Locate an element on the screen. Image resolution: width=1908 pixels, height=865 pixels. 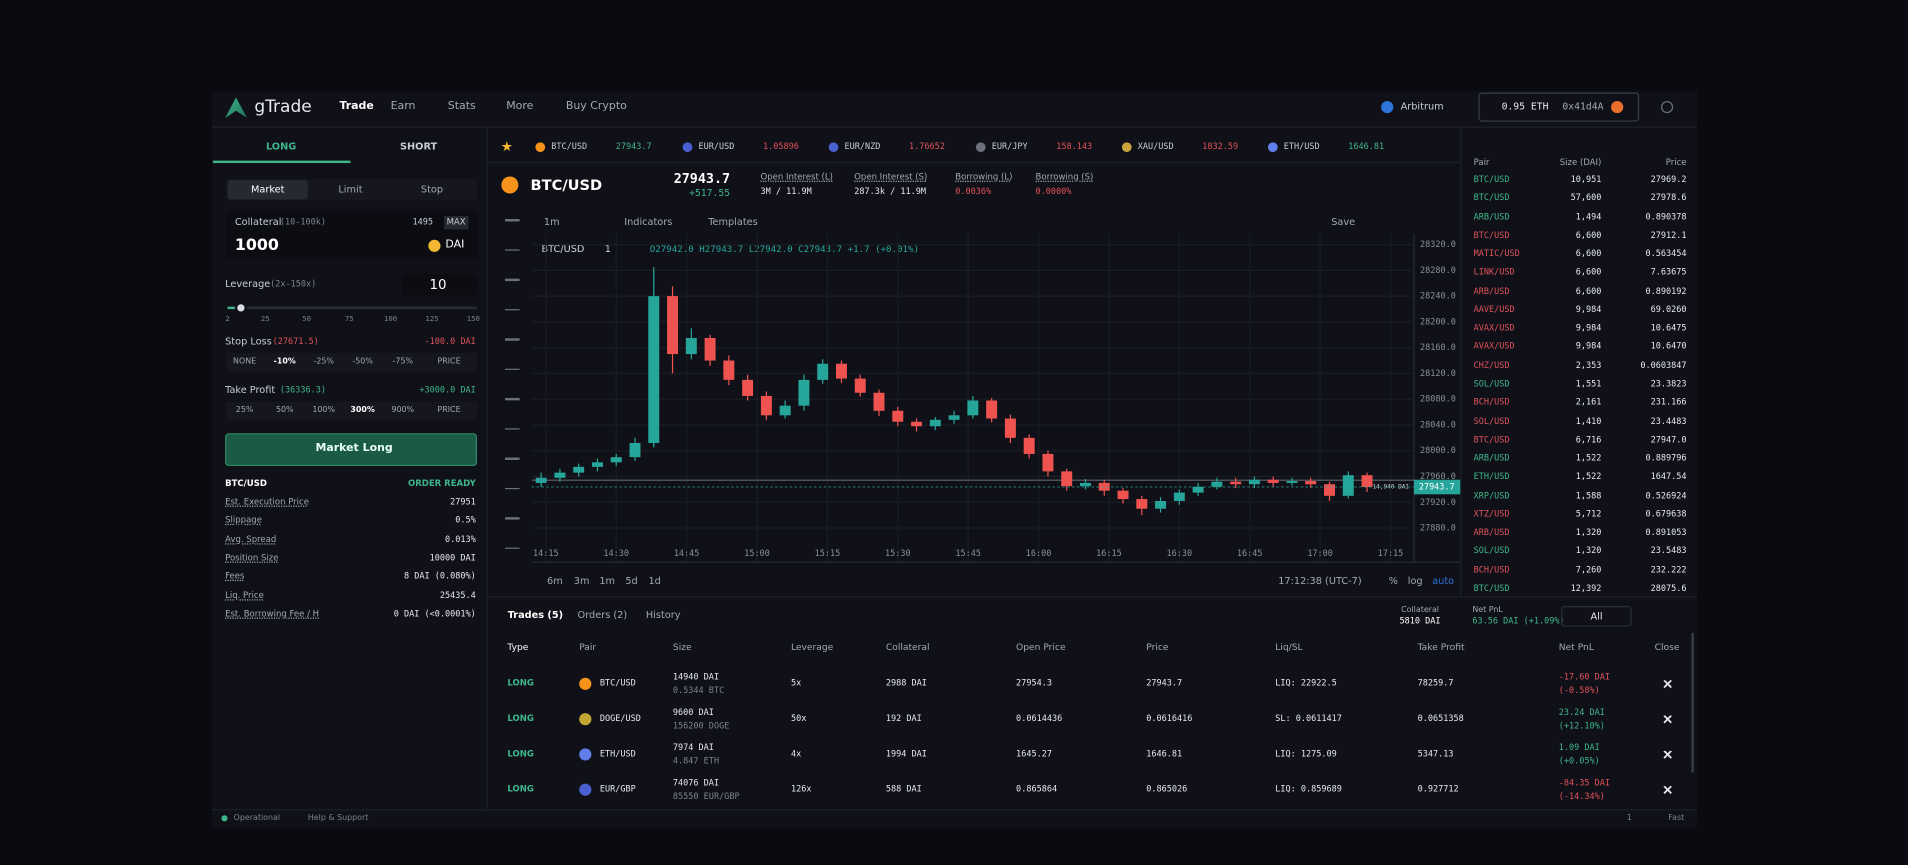
range-button: 6m is located at coordinates (555, 581).